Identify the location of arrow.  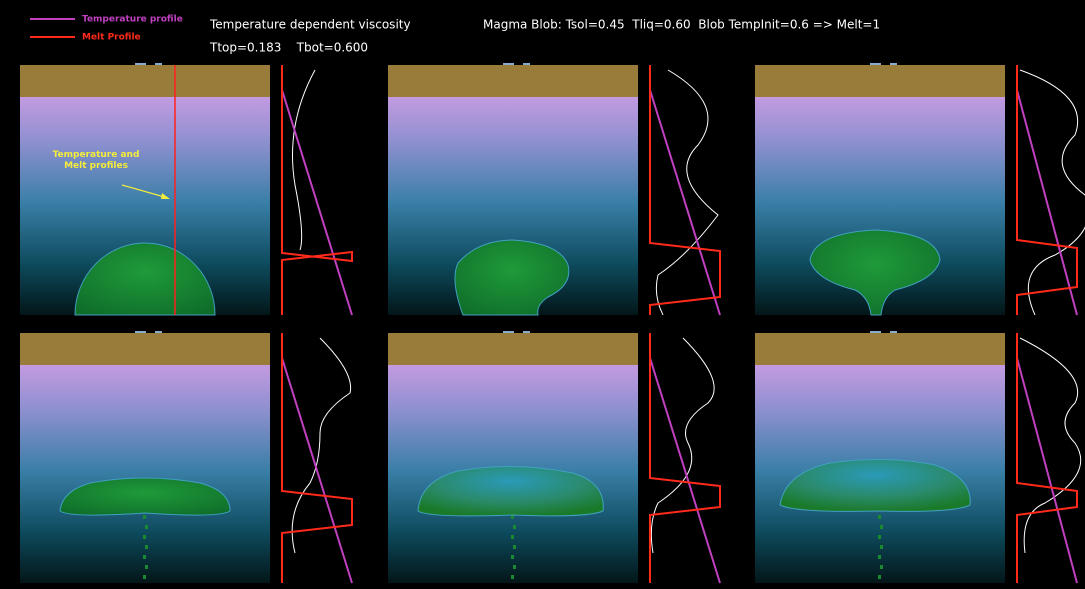
(145, 191).